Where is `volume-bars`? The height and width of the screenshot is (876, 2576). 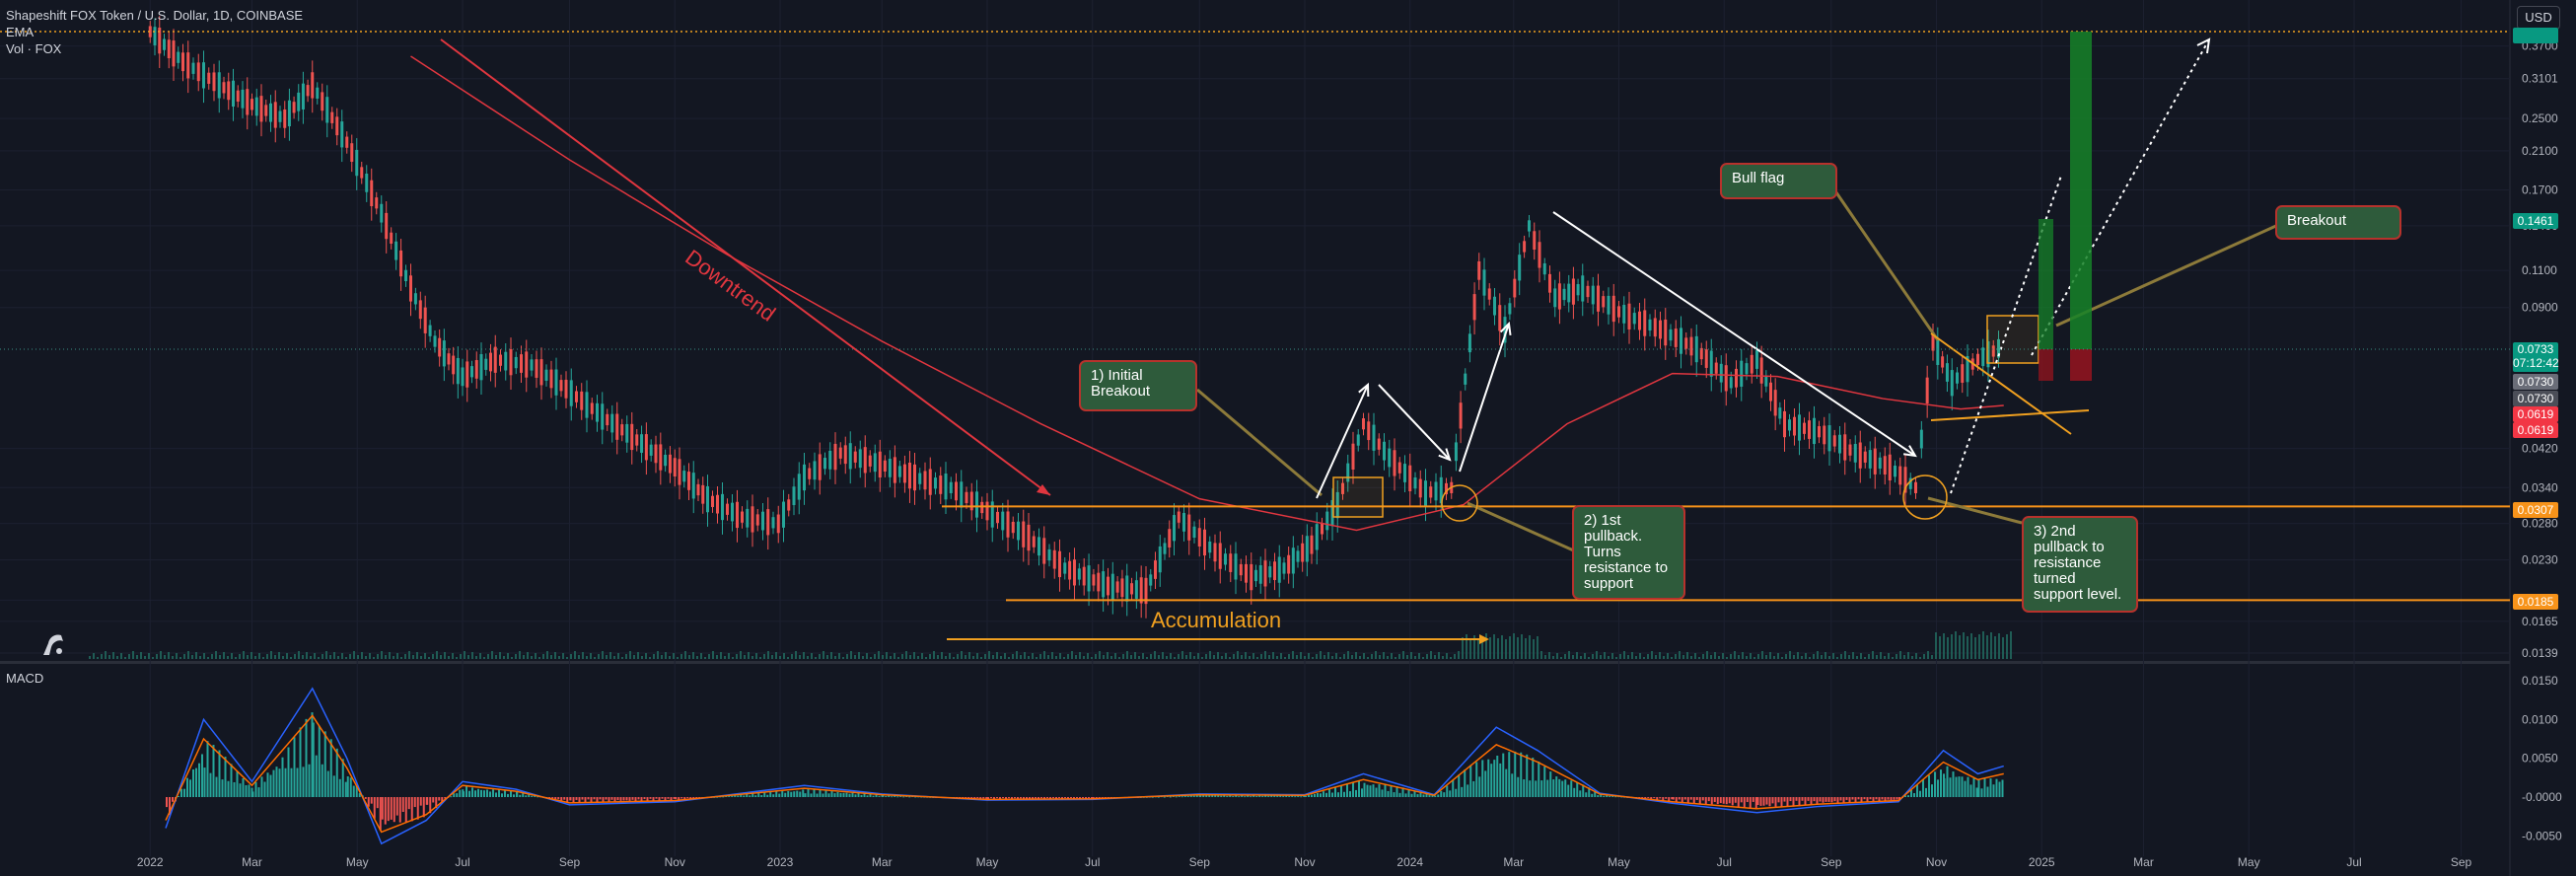
volume-bars is located at coordinates (1051, 645).